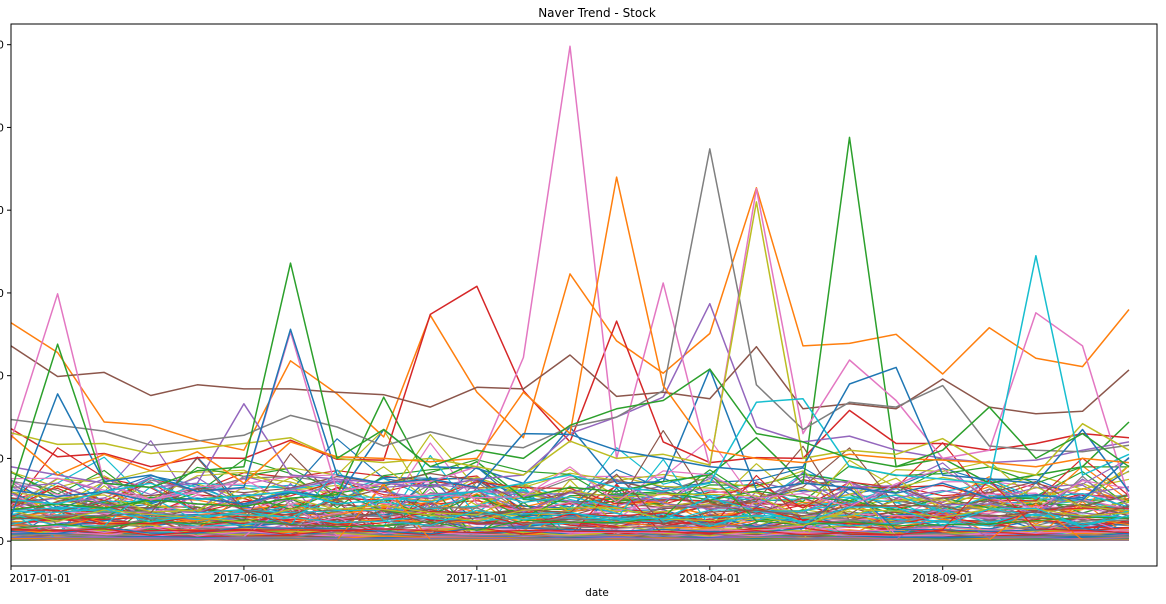 This screenshot has width=1166, height=604. Describe the element at coordinates (597, 593) in the screenshot. I see `x-axis-label: date` at that location.